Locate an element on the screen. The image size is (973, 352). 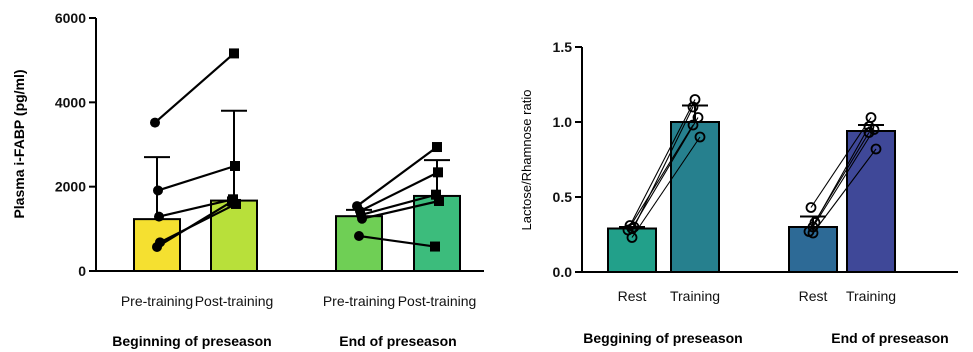
chart1-group-label-1: End of preseason is located at coordinates (889, 338).